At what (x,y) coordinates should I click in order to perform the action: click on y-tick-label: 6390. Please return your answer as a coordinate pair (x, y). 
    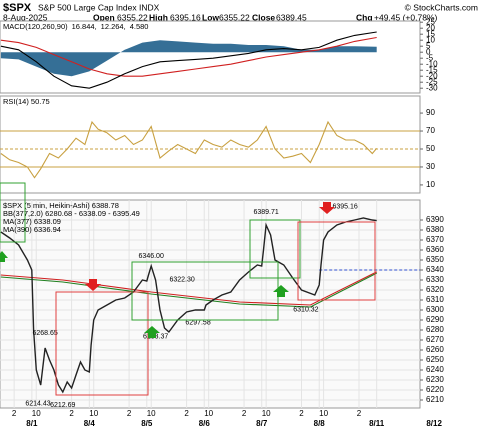
    Looking at the image, I should click on (435, 219).